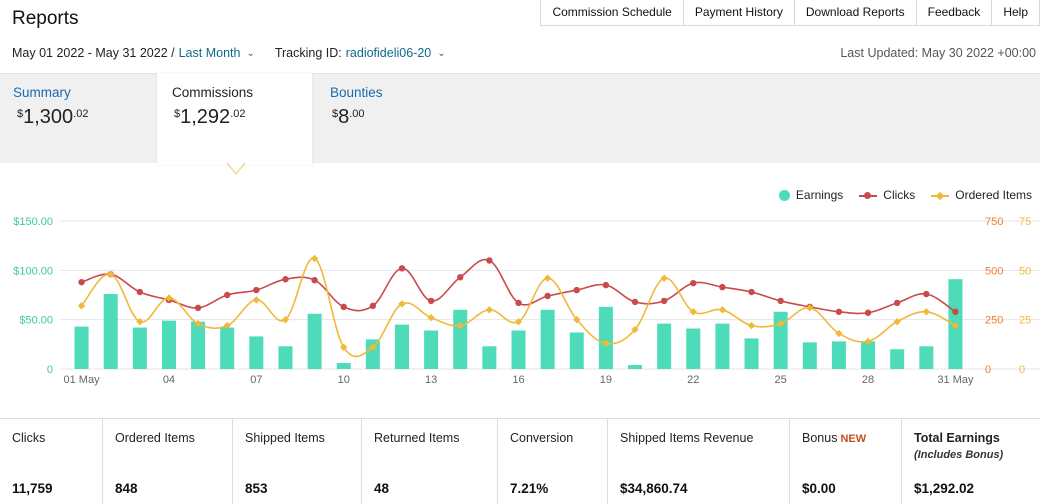 The width and height of the screenshot is (1040, 504). Describe the element at coordinates (981, 195) in the screenshot. I see `legend-item-ordered-items: Ordered Items` at that location.